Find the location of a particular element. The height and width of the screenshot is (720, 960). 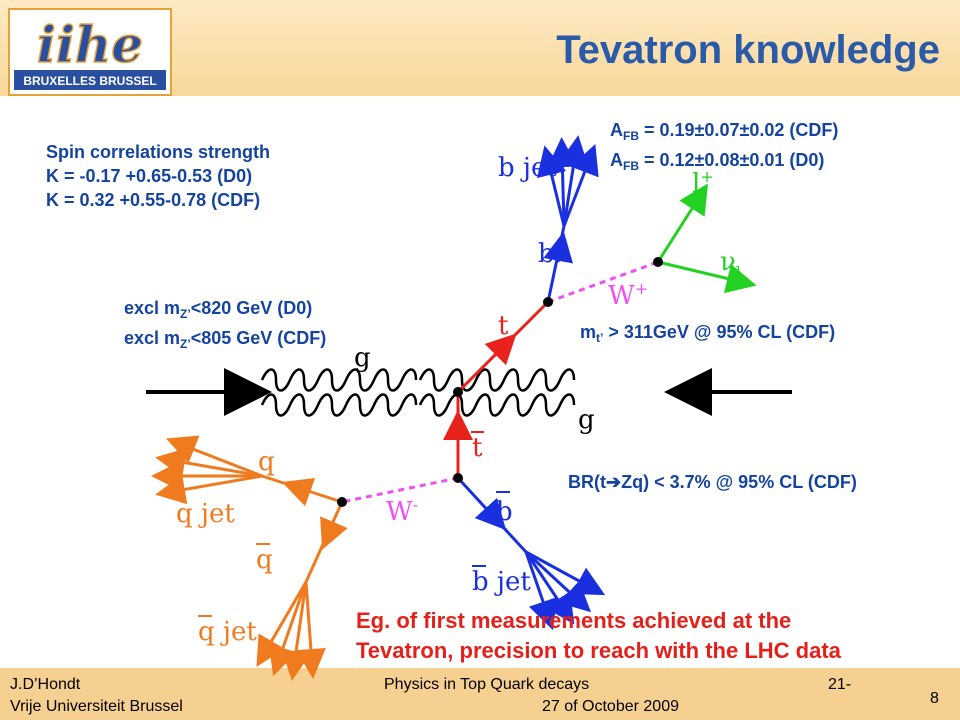

arrow-icon: ➔ is located at coordinates (614, 482).